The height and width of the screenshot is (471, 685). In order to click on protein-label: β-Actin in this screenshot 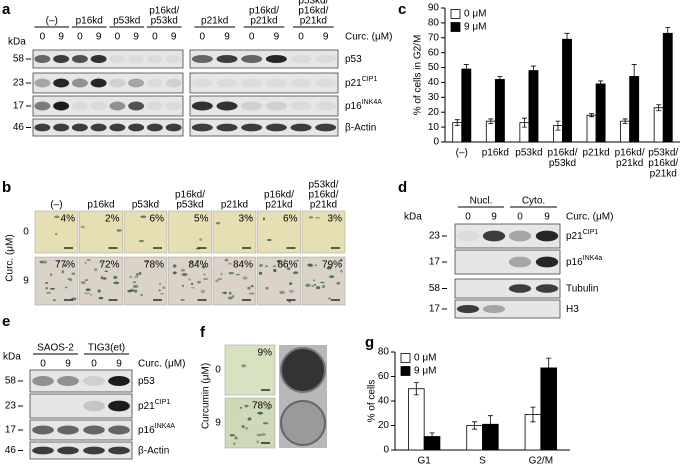, I will do `click(360, 127)`.